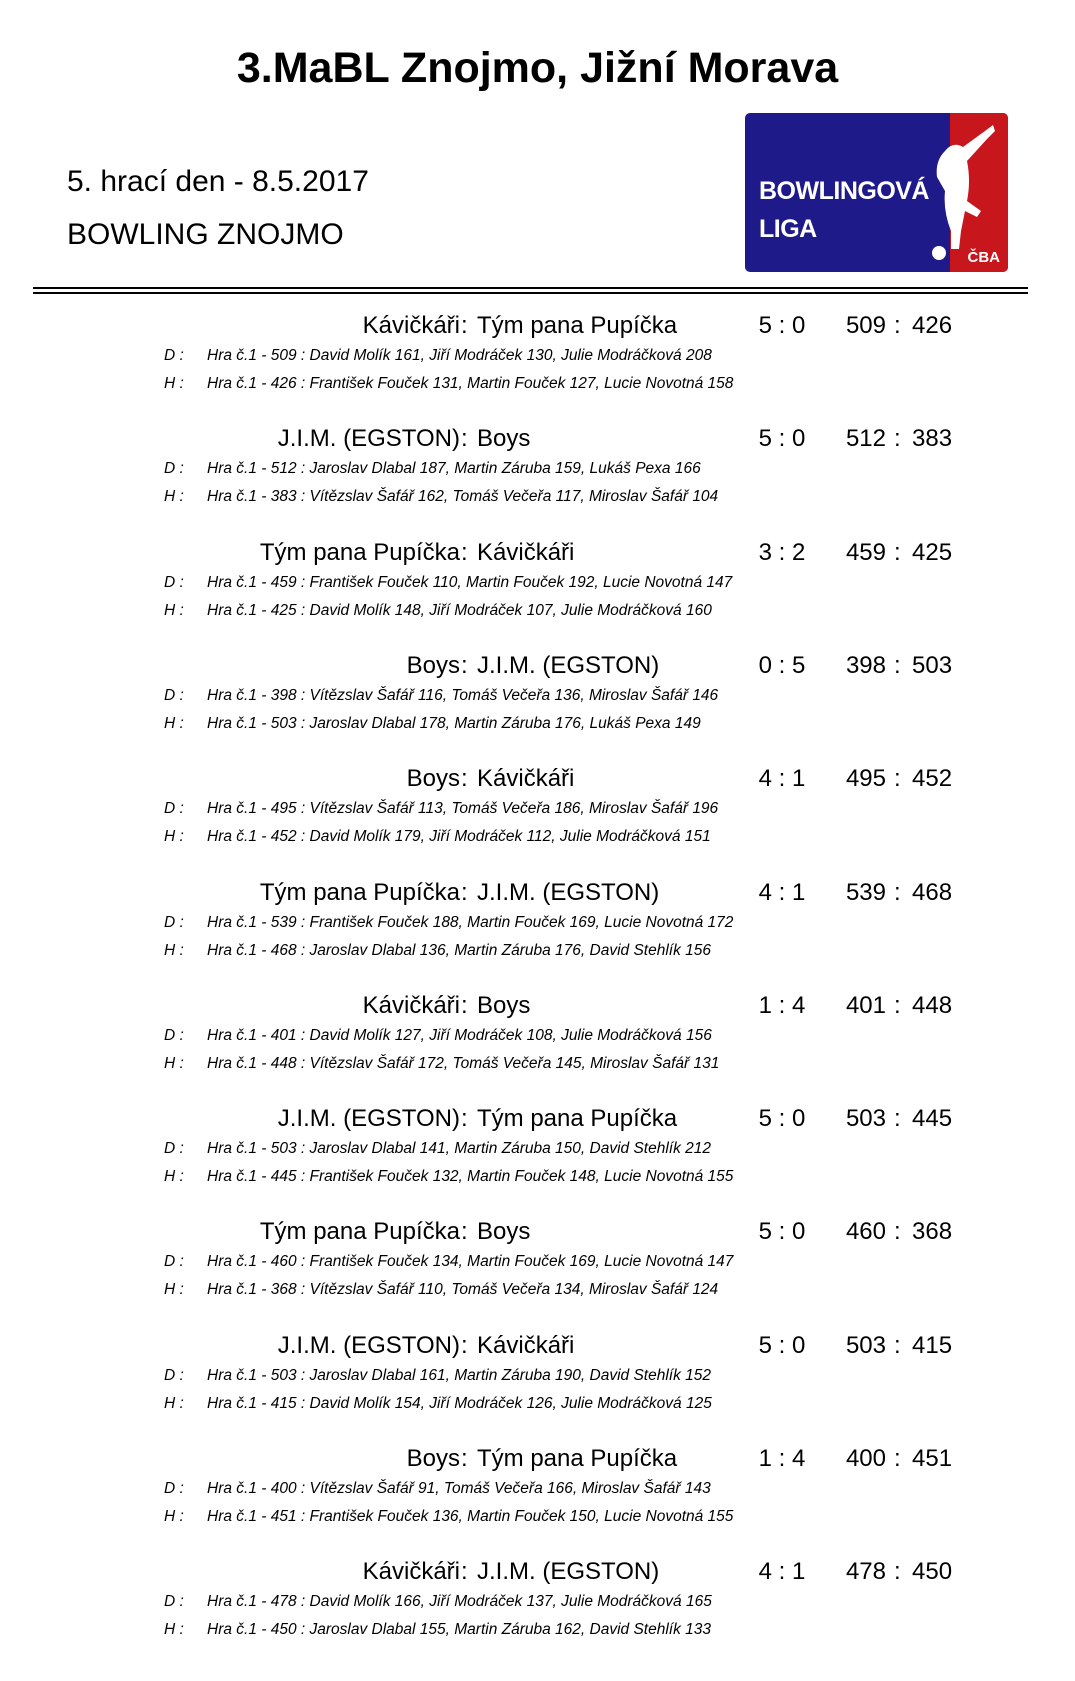 The width and height of the screenshot is (1075, 1681). What do you see at coordinates (865, 325) in the screenshot?
I see `home-total: 509` at bounding box center [865, 325].